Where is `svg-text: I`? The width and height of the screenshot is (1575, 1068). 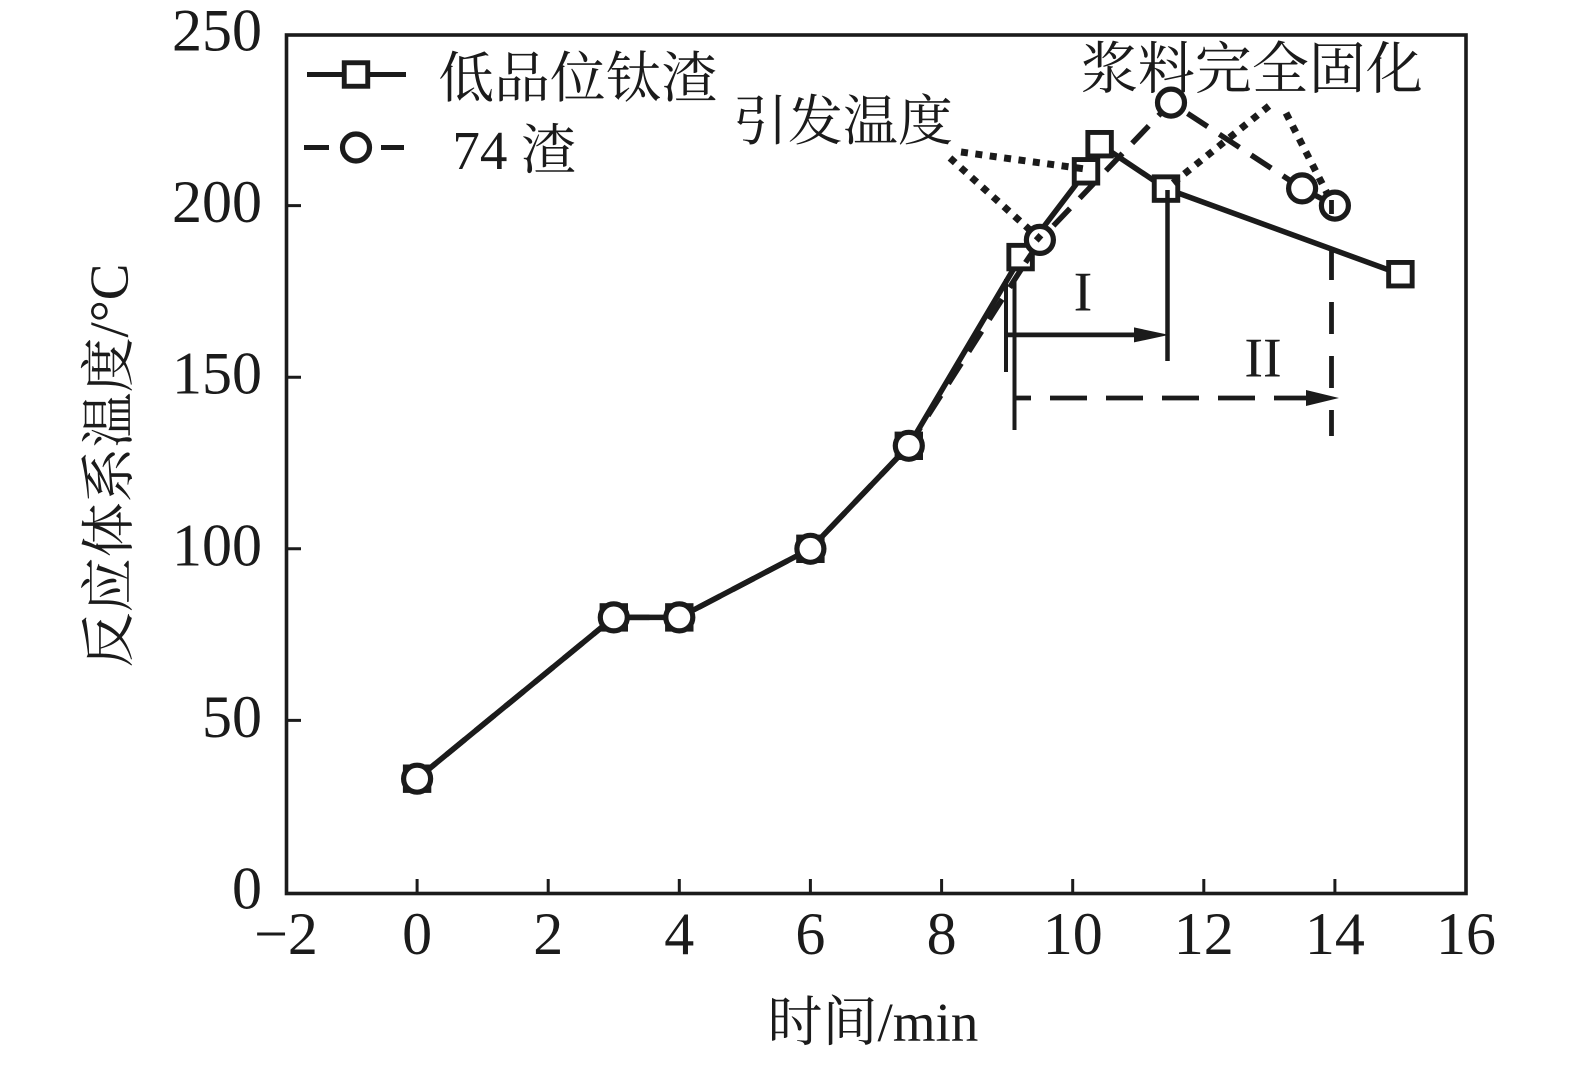 svg-text: I is located at coordinates (1083, 292).